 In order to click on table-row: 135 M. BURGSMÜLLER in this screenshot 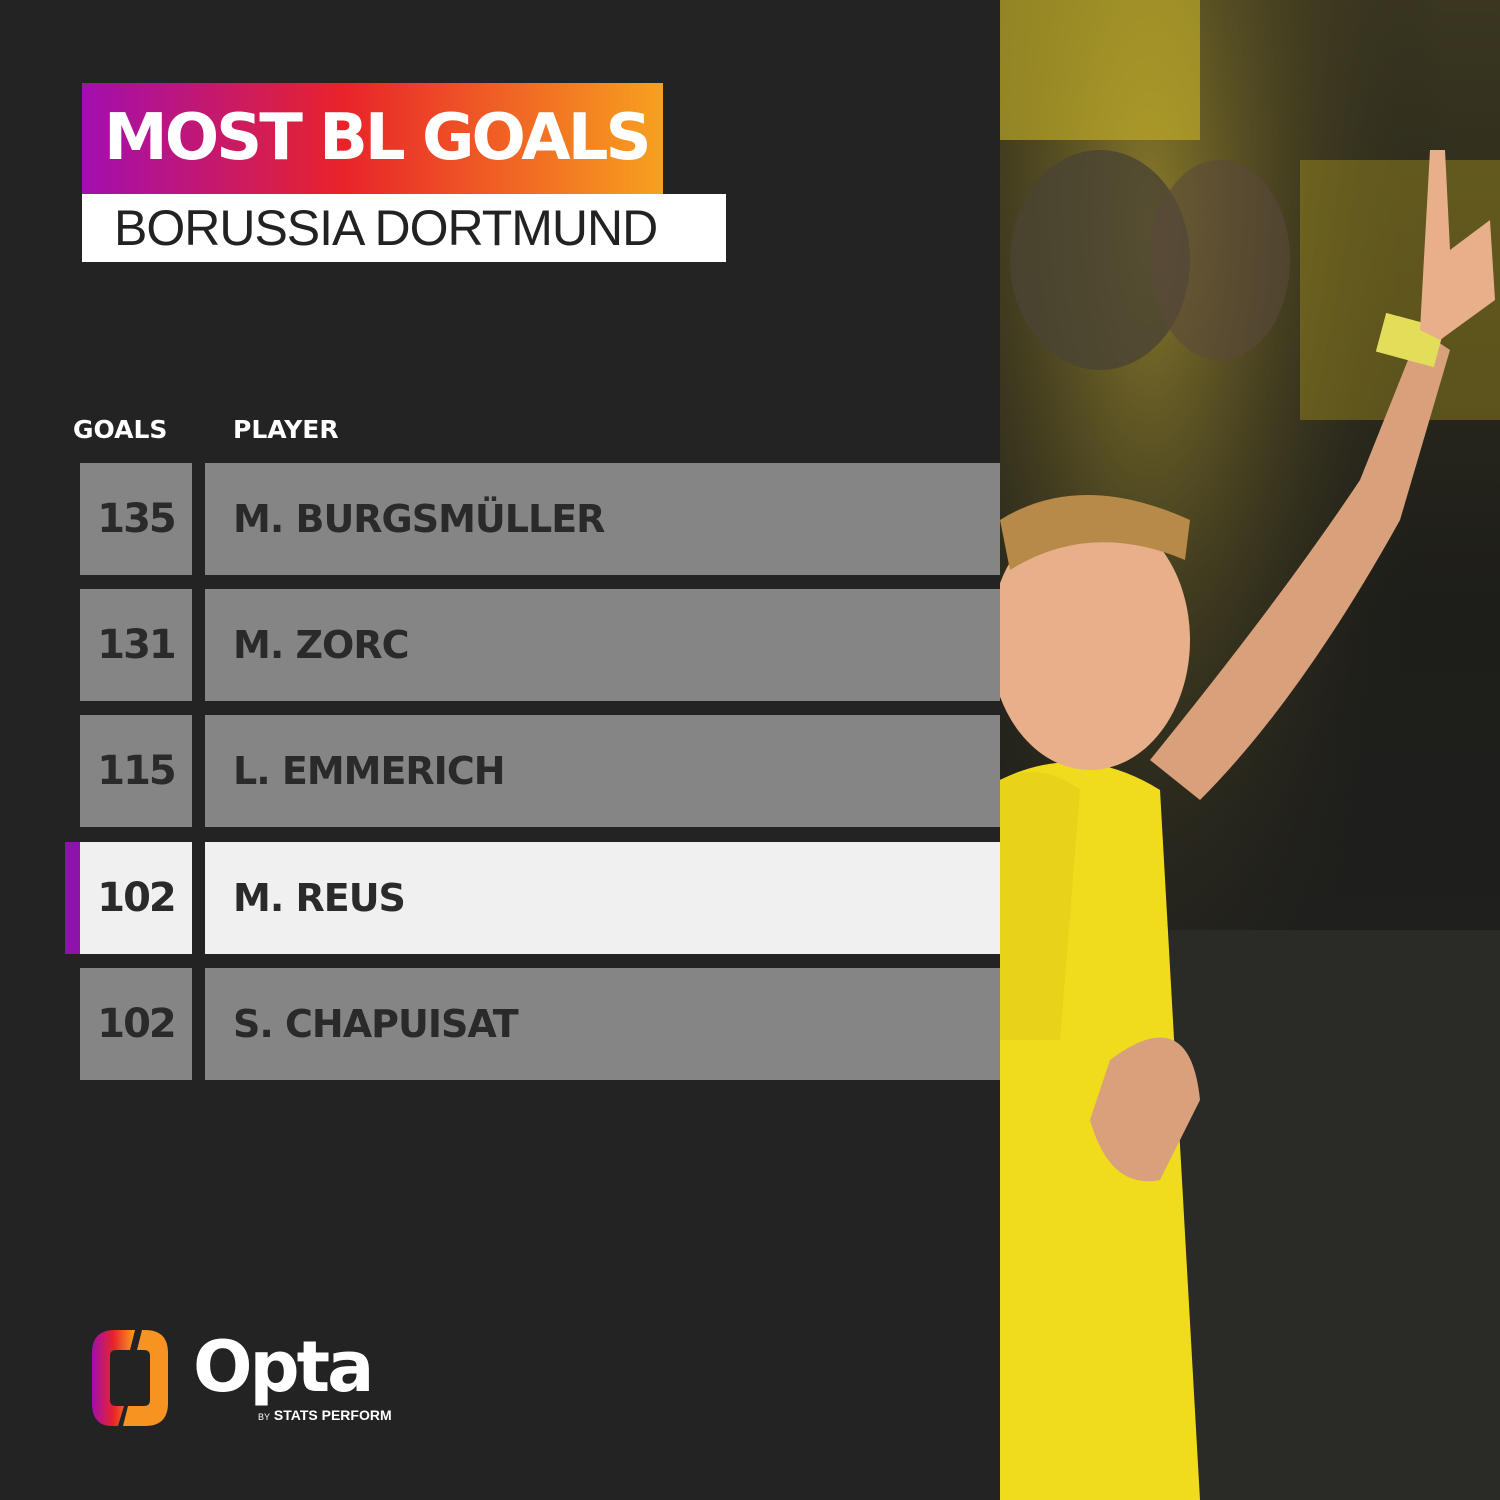, I will do `click(540, 519)`.